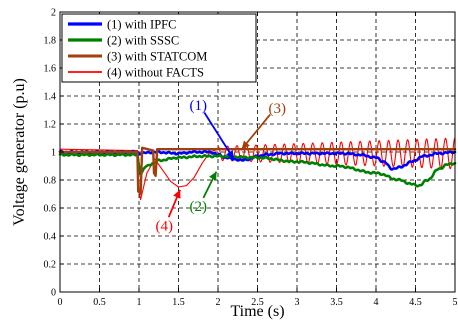 The width and height of the screenshot is (458, 330). Describe the element at coordinates (199, 207) in the screenshot. I see `annotation-label: (2)` at that location.